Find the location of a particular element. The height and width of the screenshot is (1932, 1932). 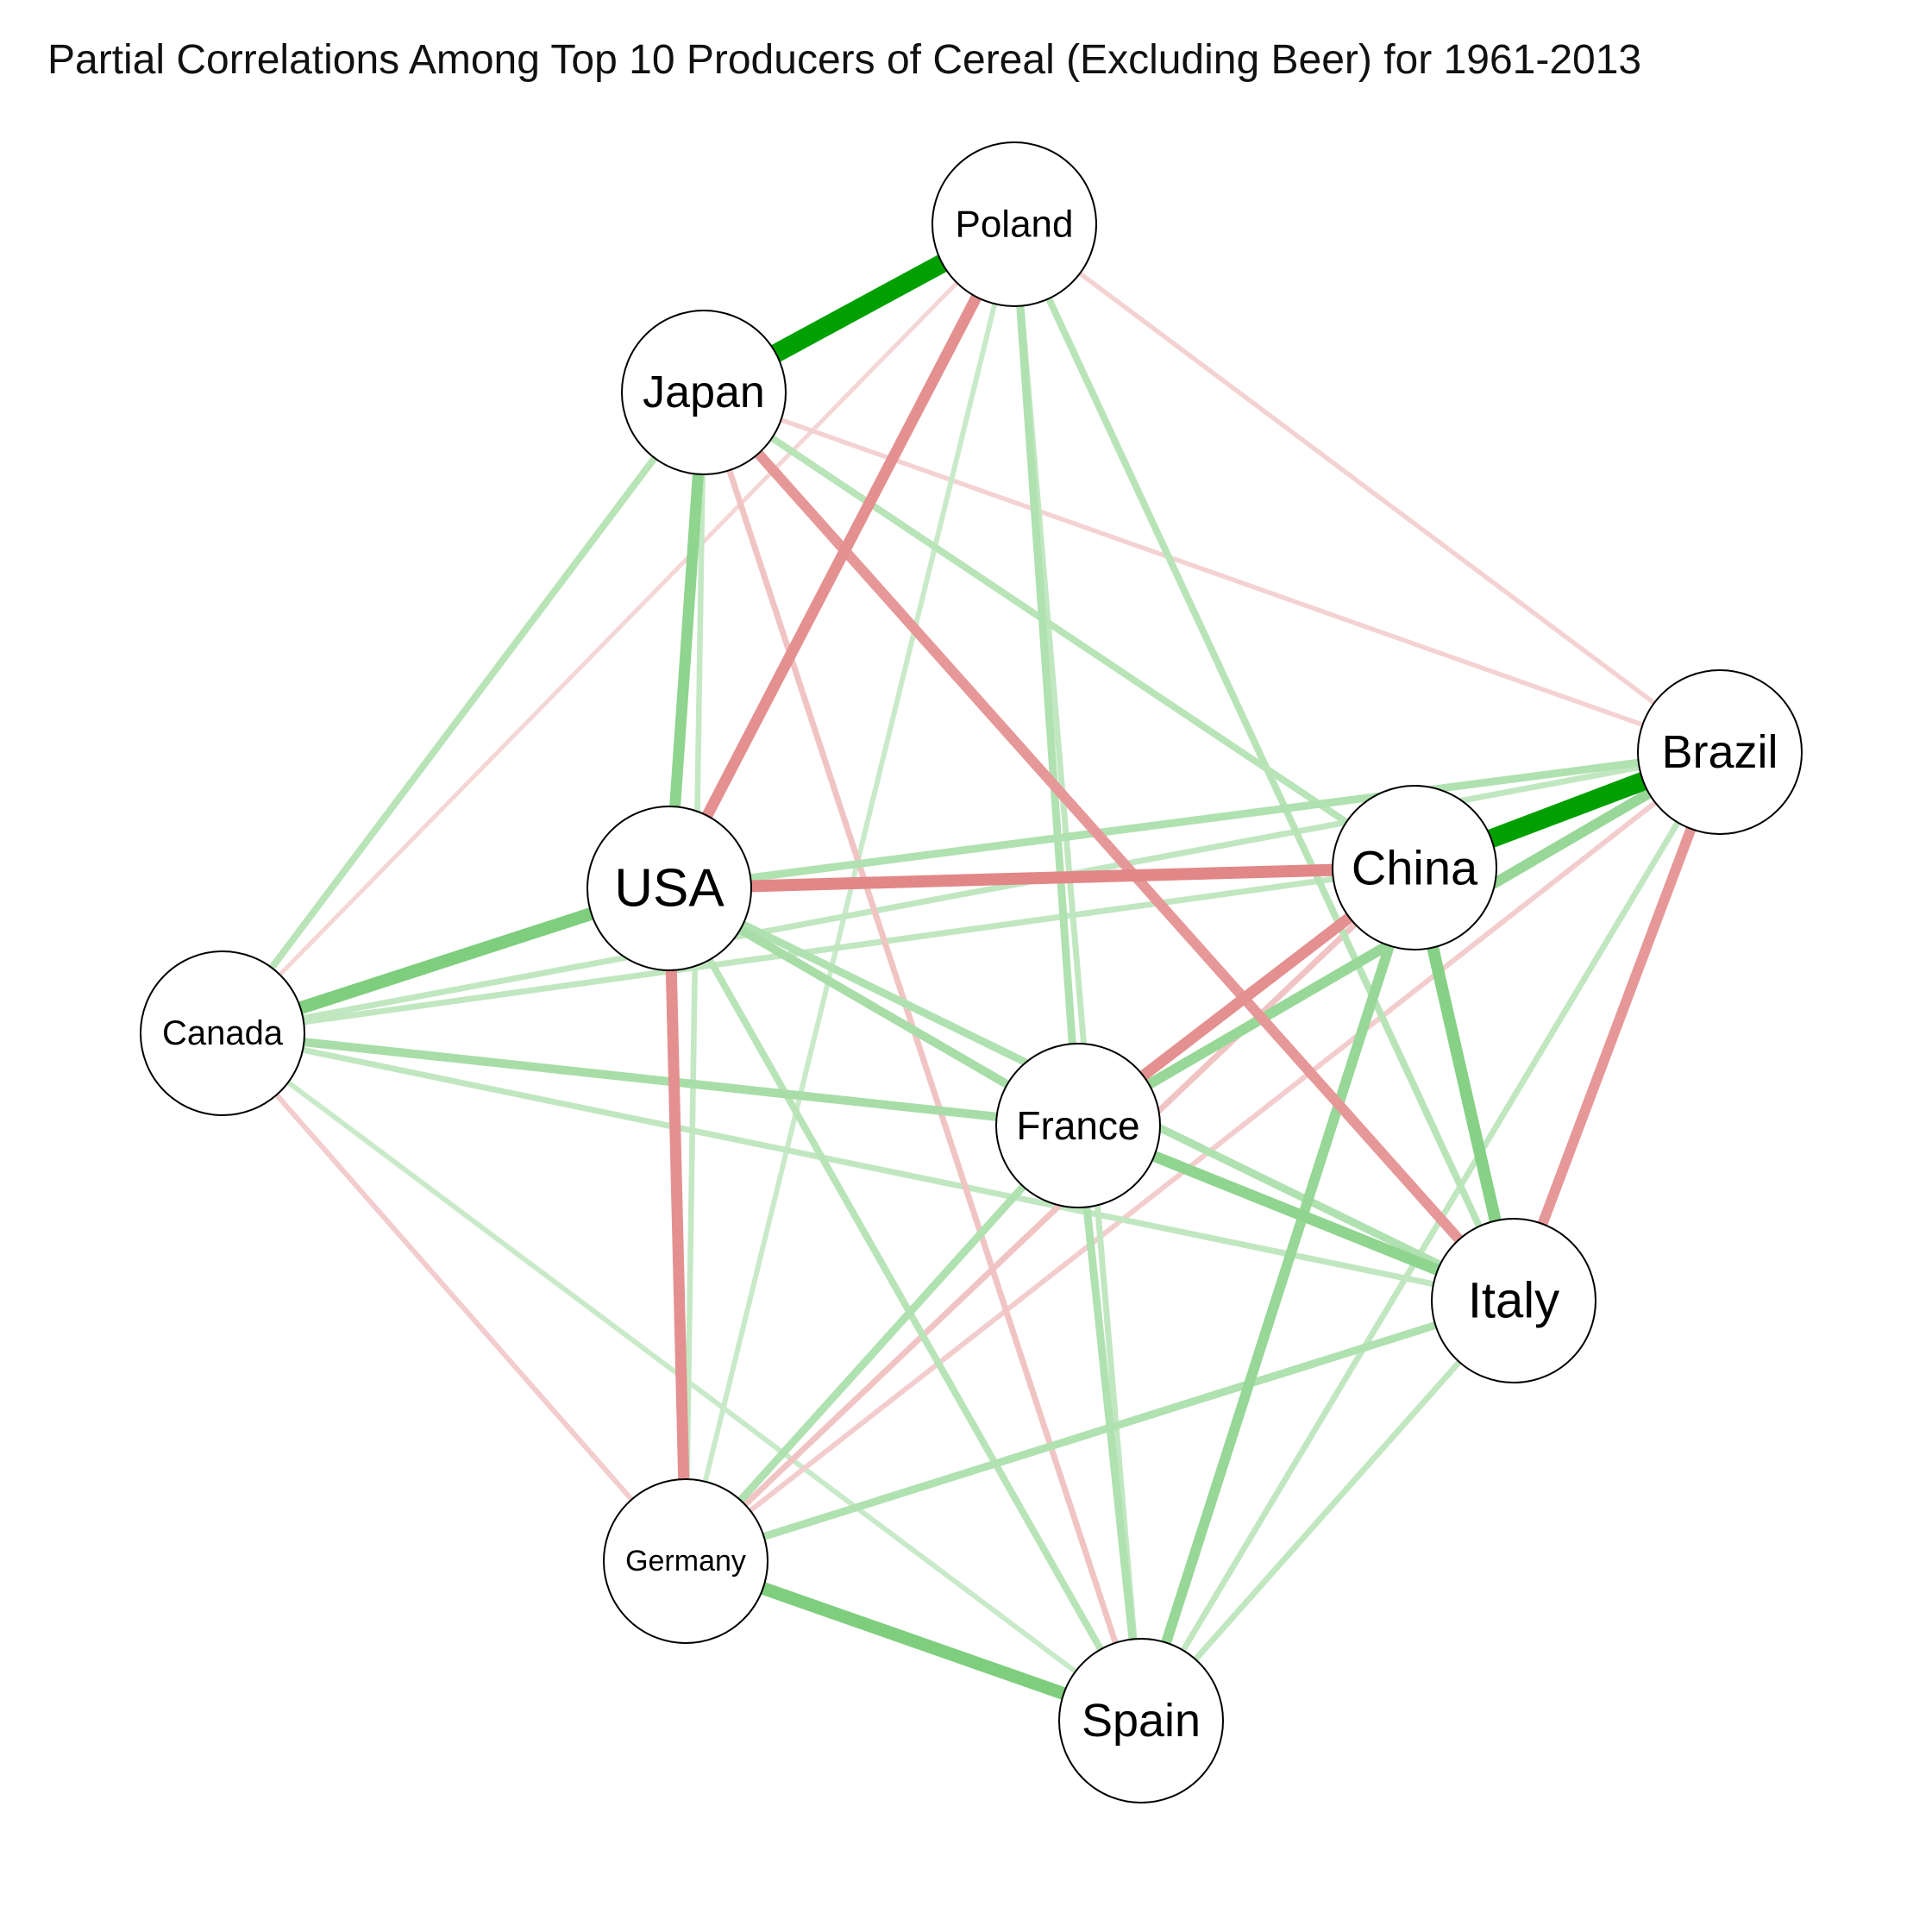

node-label-canada: Canada is located at coordinates (223, 1033).